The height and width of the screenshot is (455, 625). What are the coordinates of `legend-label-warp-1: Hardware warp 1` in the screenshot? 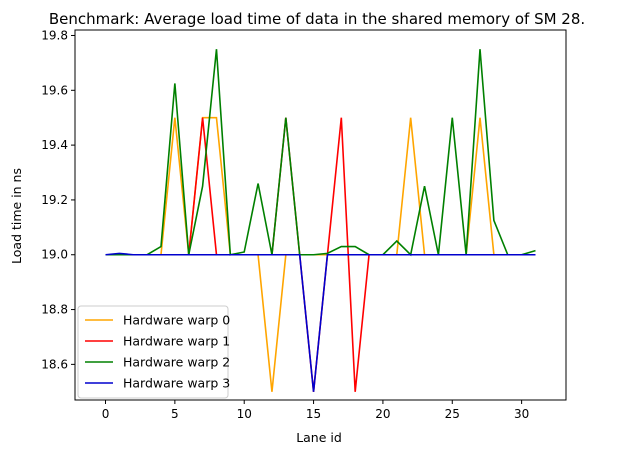 It's located at (176, 341).